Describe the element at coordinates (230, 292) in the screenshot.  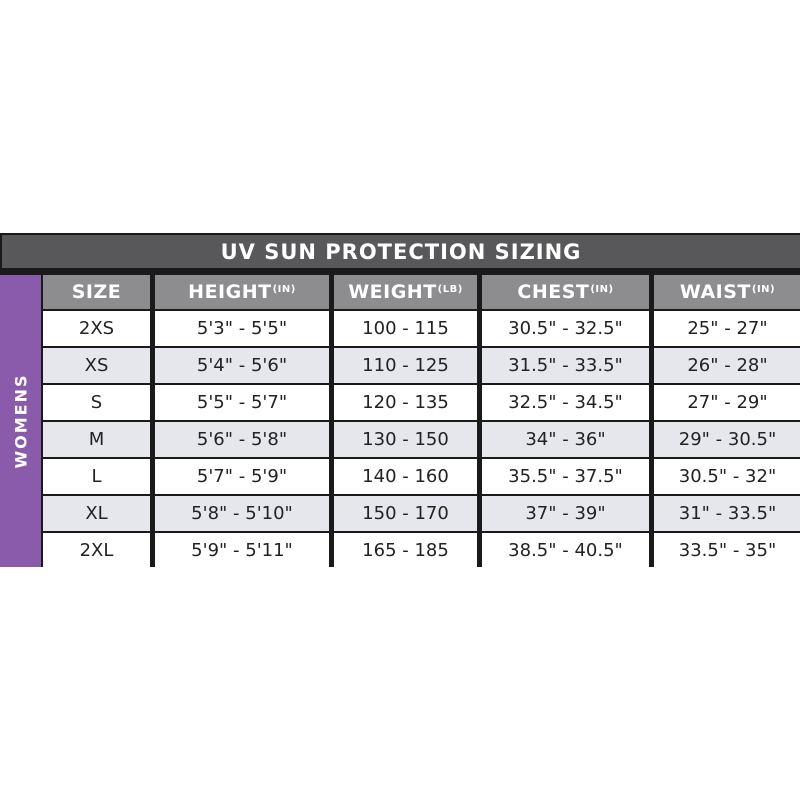
I see `column-label: HEIGHT` at that location.